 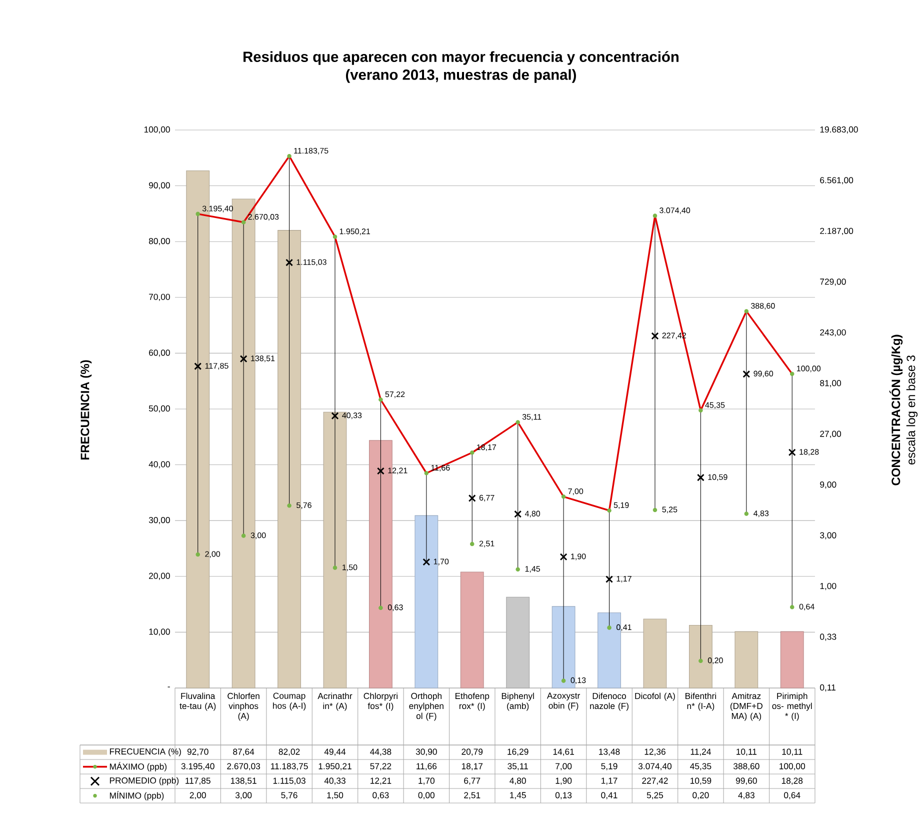 I want to click on text: 1,17, so click(x=624, y=579).